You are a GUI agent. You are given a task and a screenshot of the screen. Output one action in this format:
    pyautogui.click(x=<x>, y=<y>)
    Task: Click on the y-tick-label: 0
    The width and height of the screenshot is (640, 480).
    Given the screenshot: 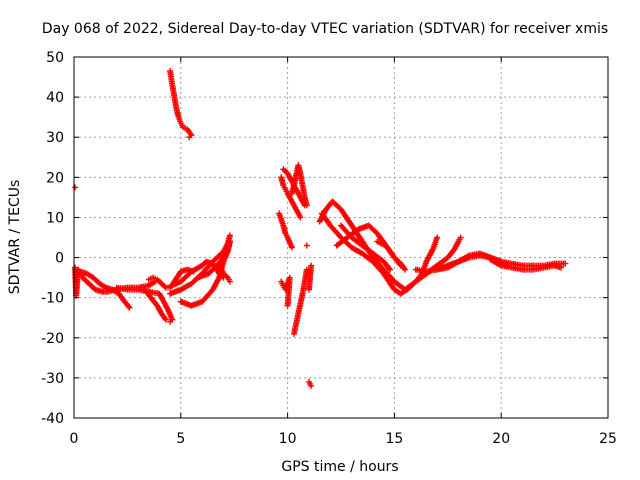 What is the action you would take?
    pyautogui.click(x=59, y=259)
    